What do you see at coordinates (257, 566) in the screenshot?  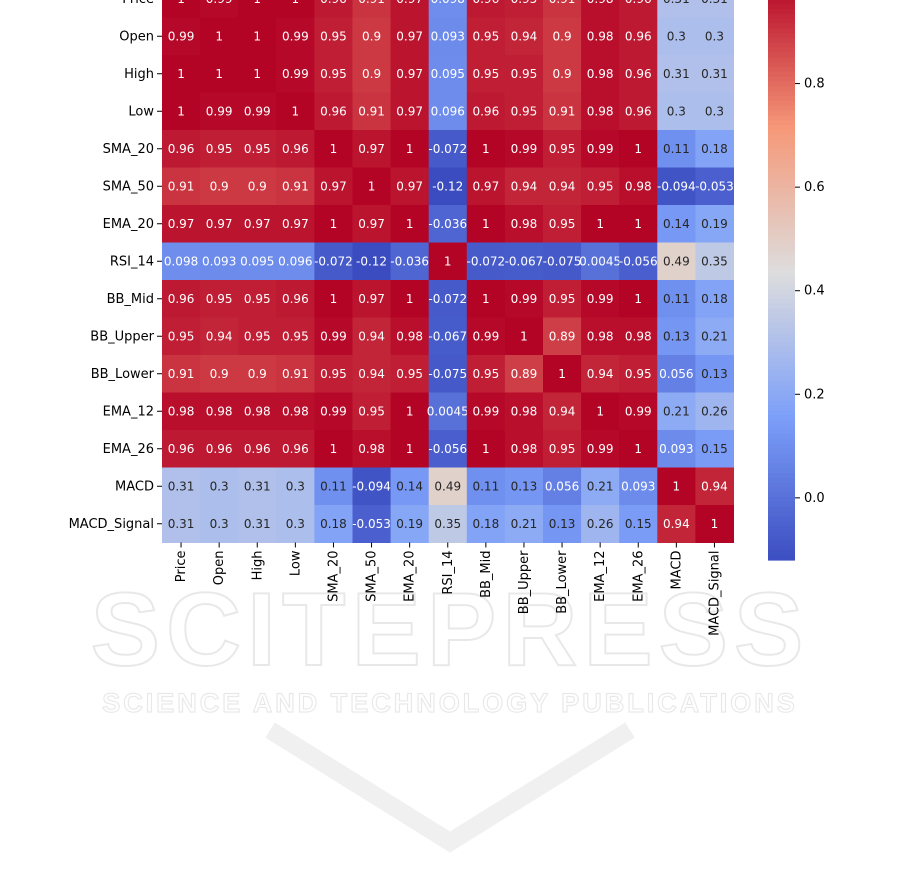 I see `column-label: High` at bounding box center [257, 566].